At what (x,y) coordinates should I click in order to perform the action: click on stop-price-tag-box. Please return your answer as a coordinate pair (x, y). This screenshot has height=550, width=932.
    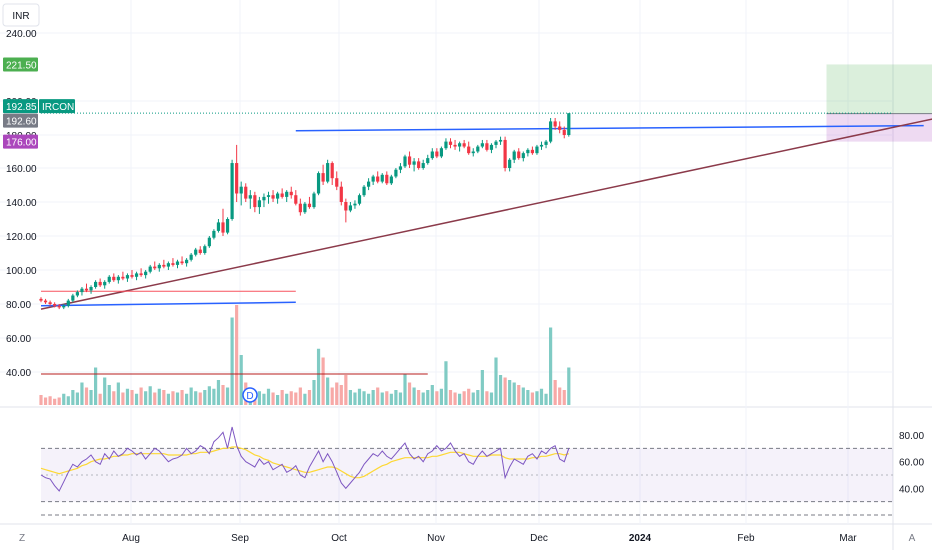
    Looking at the image, I should click on (20, 141).